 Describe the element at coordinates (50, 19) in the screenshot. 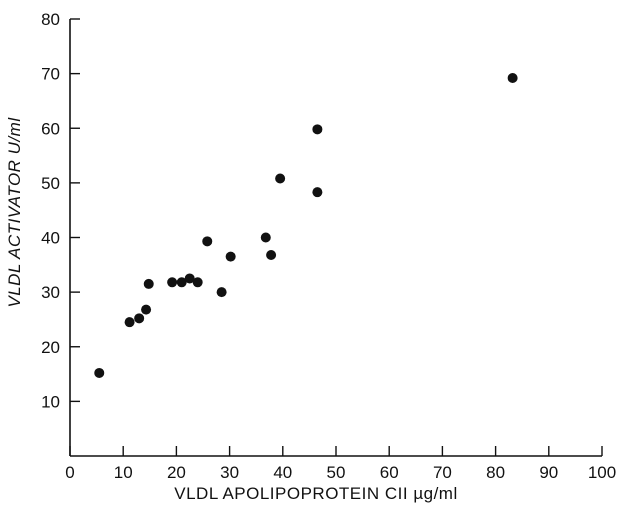

I see `y-tick-label: 80` at that location.